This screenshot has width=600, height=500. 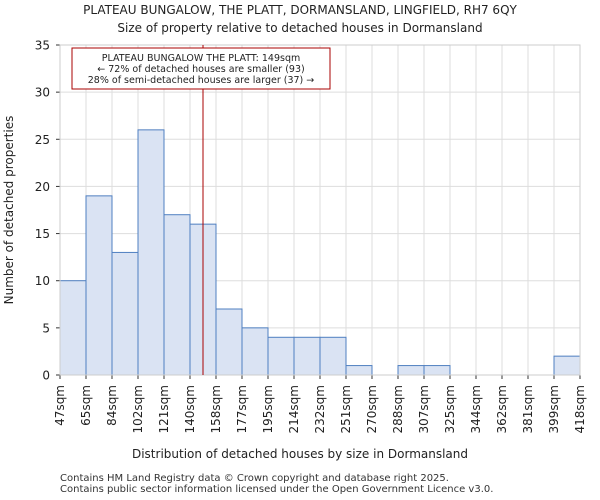 What do you see at coordinates (528, 409) in the screenshot?
I see `x-tick-label: 381sqm` at bounding box center [528, 409].